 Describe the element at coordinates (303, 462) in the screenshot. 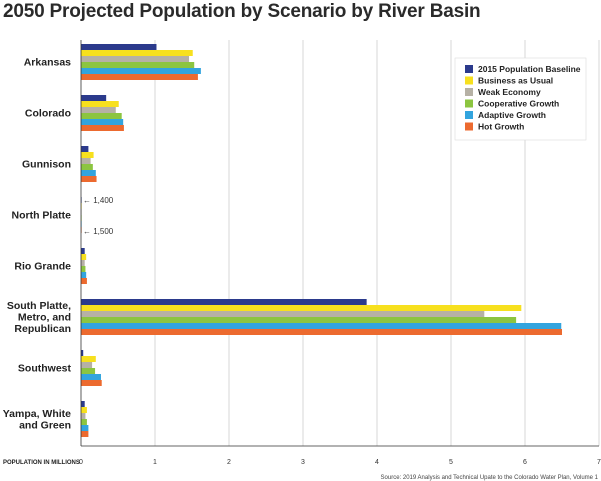

I see `x-tick-label: 3` at that location.